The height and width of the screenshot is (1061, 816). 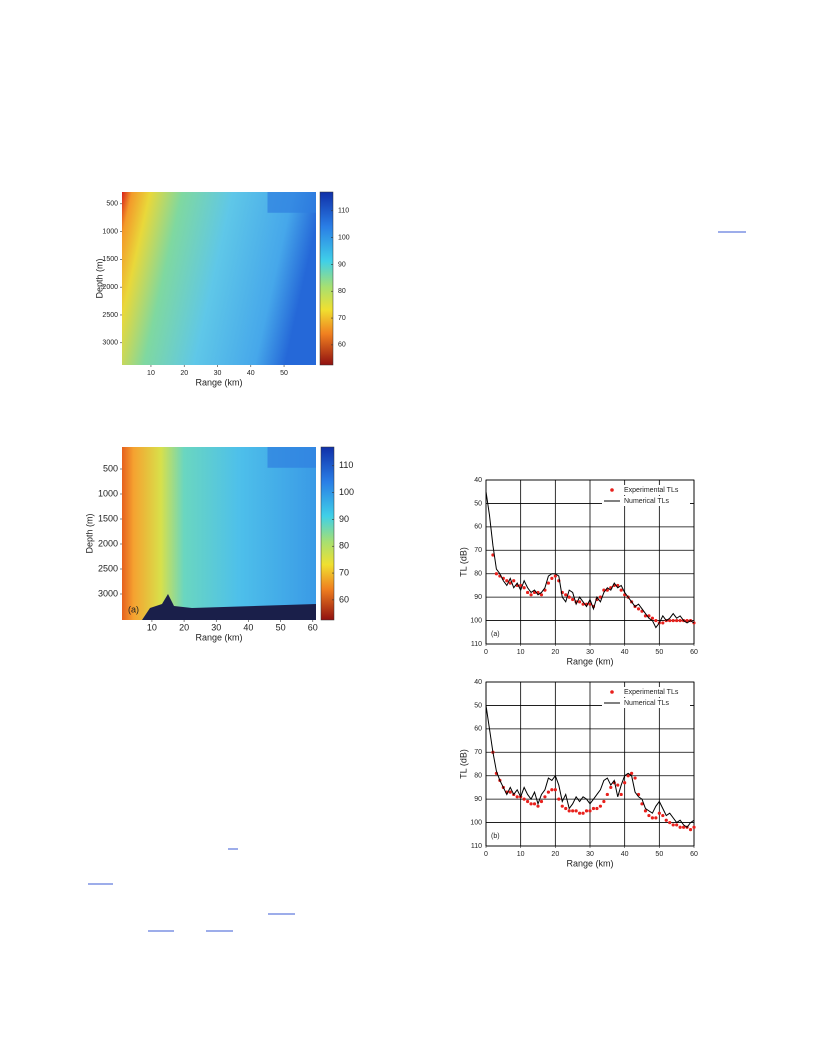 What do you see at coordinates (495, 836) in the screenshot?
I see `annotation: (b)` at bounding box center [495, 836].